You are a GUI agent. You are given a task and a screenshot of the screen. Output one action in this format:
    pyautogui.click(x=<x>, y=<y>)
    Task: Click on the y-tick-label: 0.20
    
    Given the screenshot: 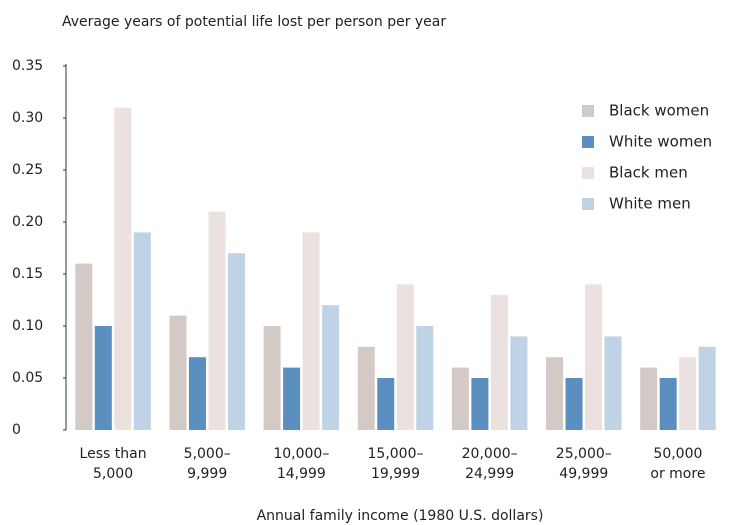 What is the action you would take?
    pyautogui.click(x=27, y=222)
    